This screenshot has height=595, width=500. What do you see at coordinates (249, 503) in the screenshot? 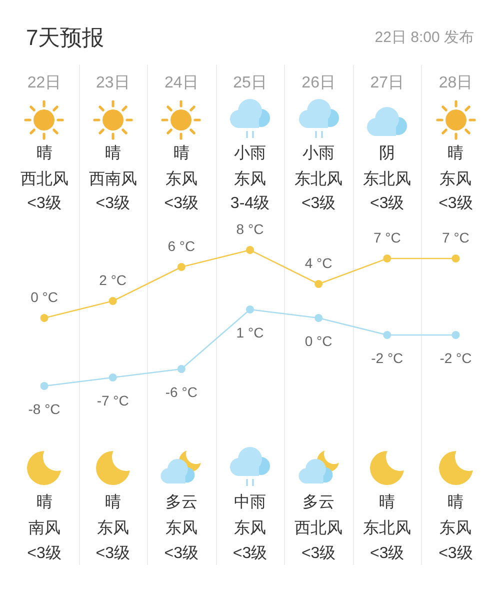
I see `text: 中雨` at bounding box center [249, 503].